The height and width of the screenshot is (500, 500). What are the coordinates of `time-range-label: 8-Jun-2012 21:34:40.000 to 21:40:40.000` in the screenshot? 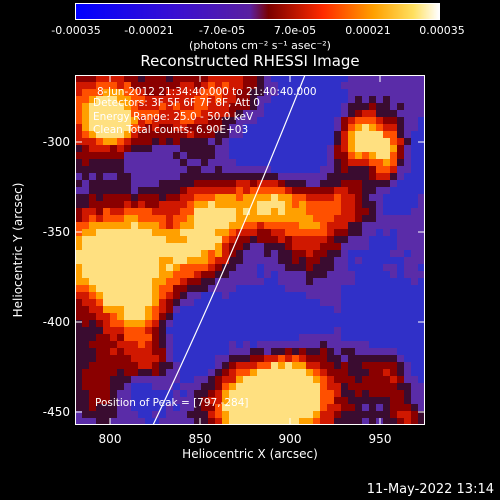 It's located at (207, 92).